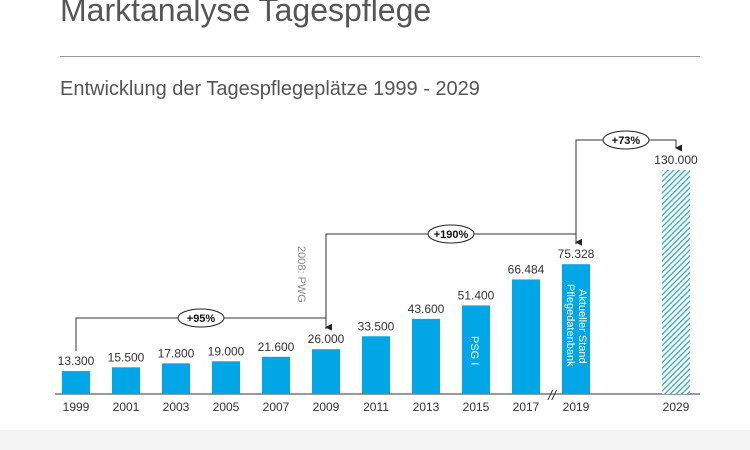 Image resolution: width=750 pixels, height=450 pixels. I want to click on tick-label-2003: 2003, so click(176, 407).